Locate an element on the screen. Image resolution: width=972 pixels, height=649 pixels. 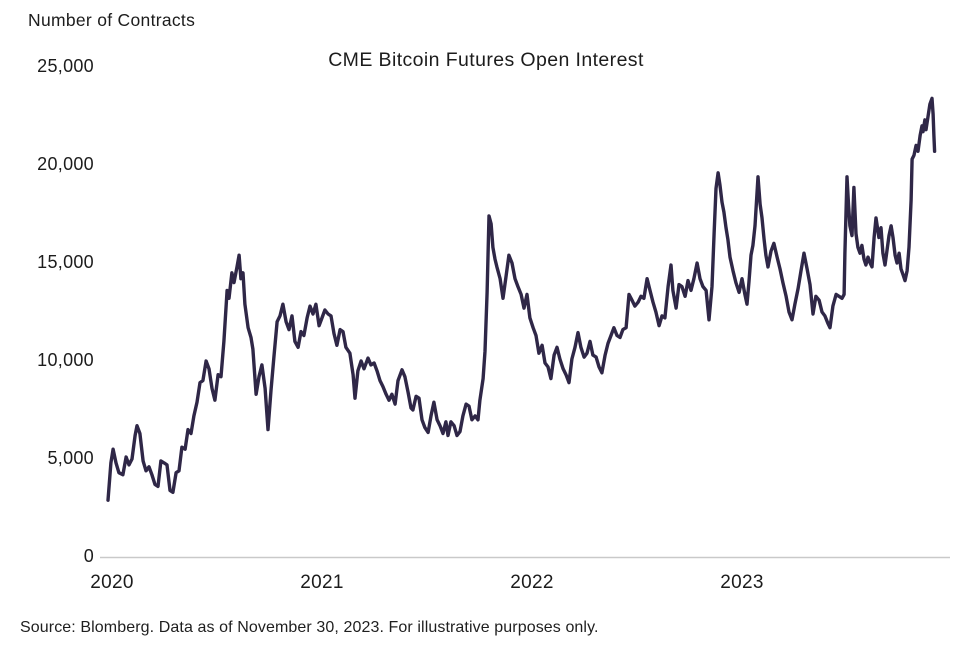
x-tick-label: 2022 is located at coordinates (532, 582).